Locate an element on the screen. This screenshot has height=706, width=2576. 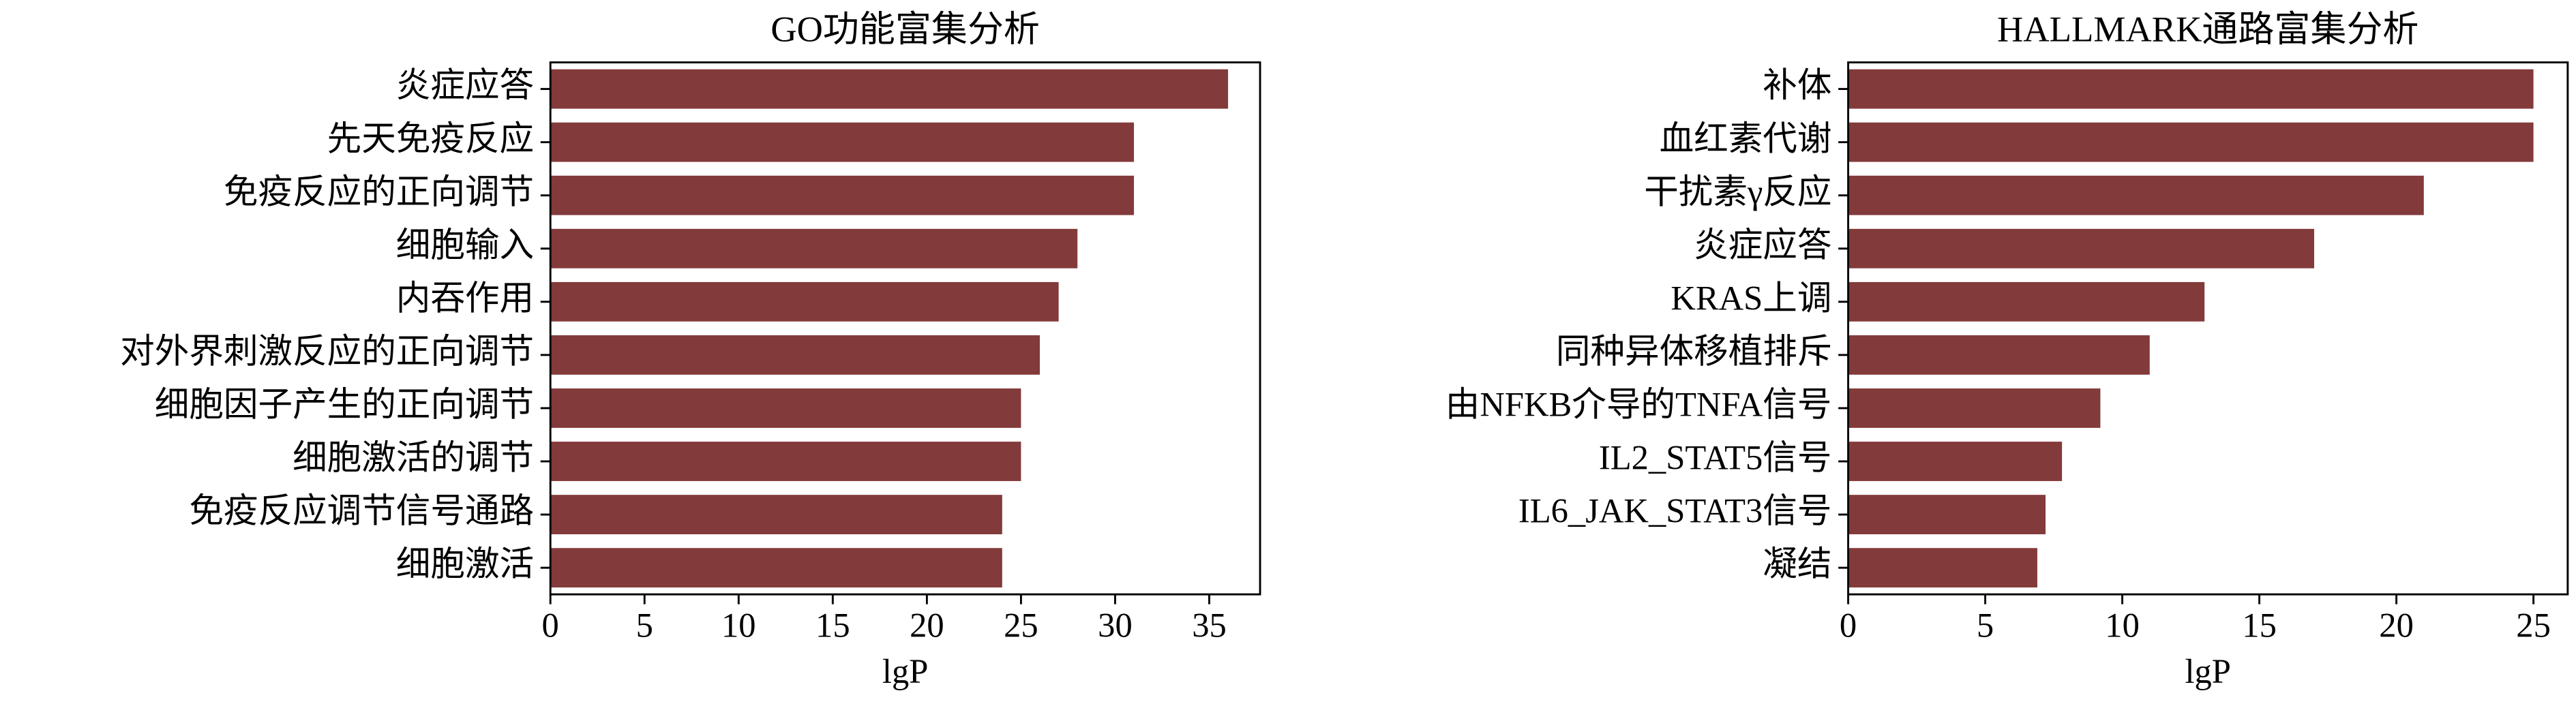
y-tick-label: 免疫反应调节信号通路 is located at coordinates (361, 511).